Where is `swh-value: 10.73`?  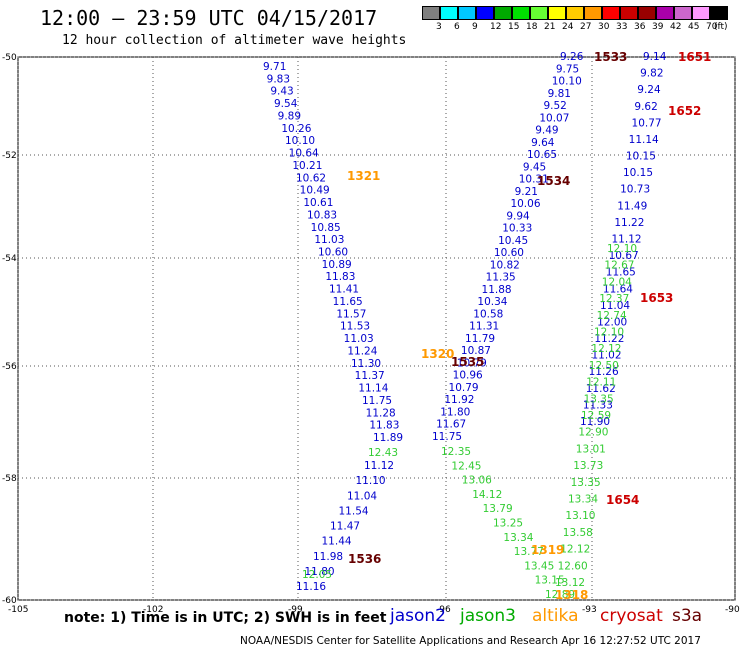
swh-value: 10.73 is located at coordinates (635, 190).